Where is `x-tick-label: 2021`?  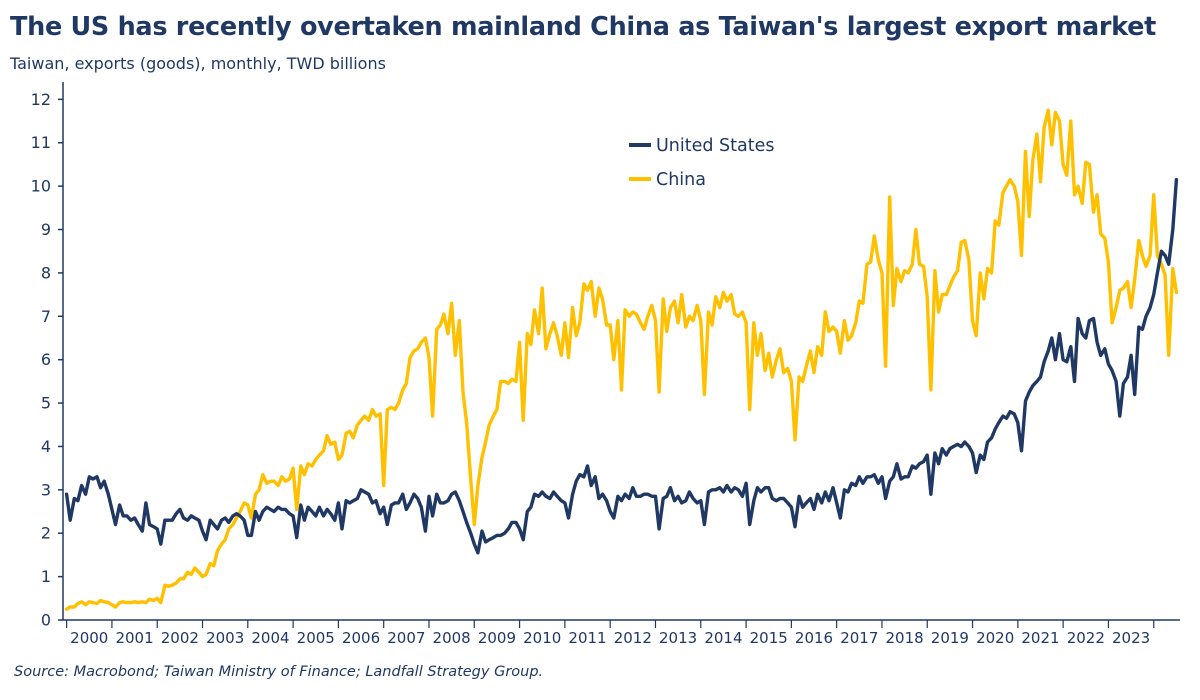 x-tick-label: 2021 is located at coordinates (1040, 638).